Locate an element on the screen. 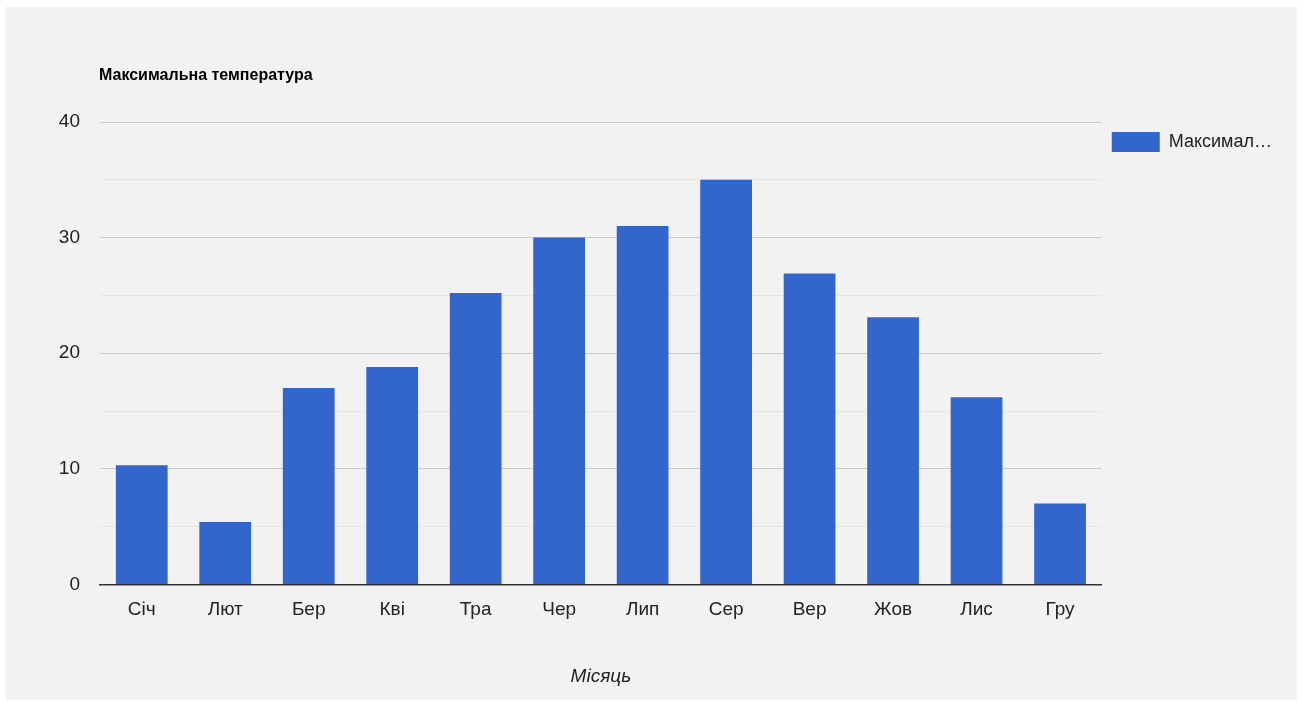 The height and width of the screenshot is (702, 1302). x-tick-label: Лис is located at coordinates (976, 609).